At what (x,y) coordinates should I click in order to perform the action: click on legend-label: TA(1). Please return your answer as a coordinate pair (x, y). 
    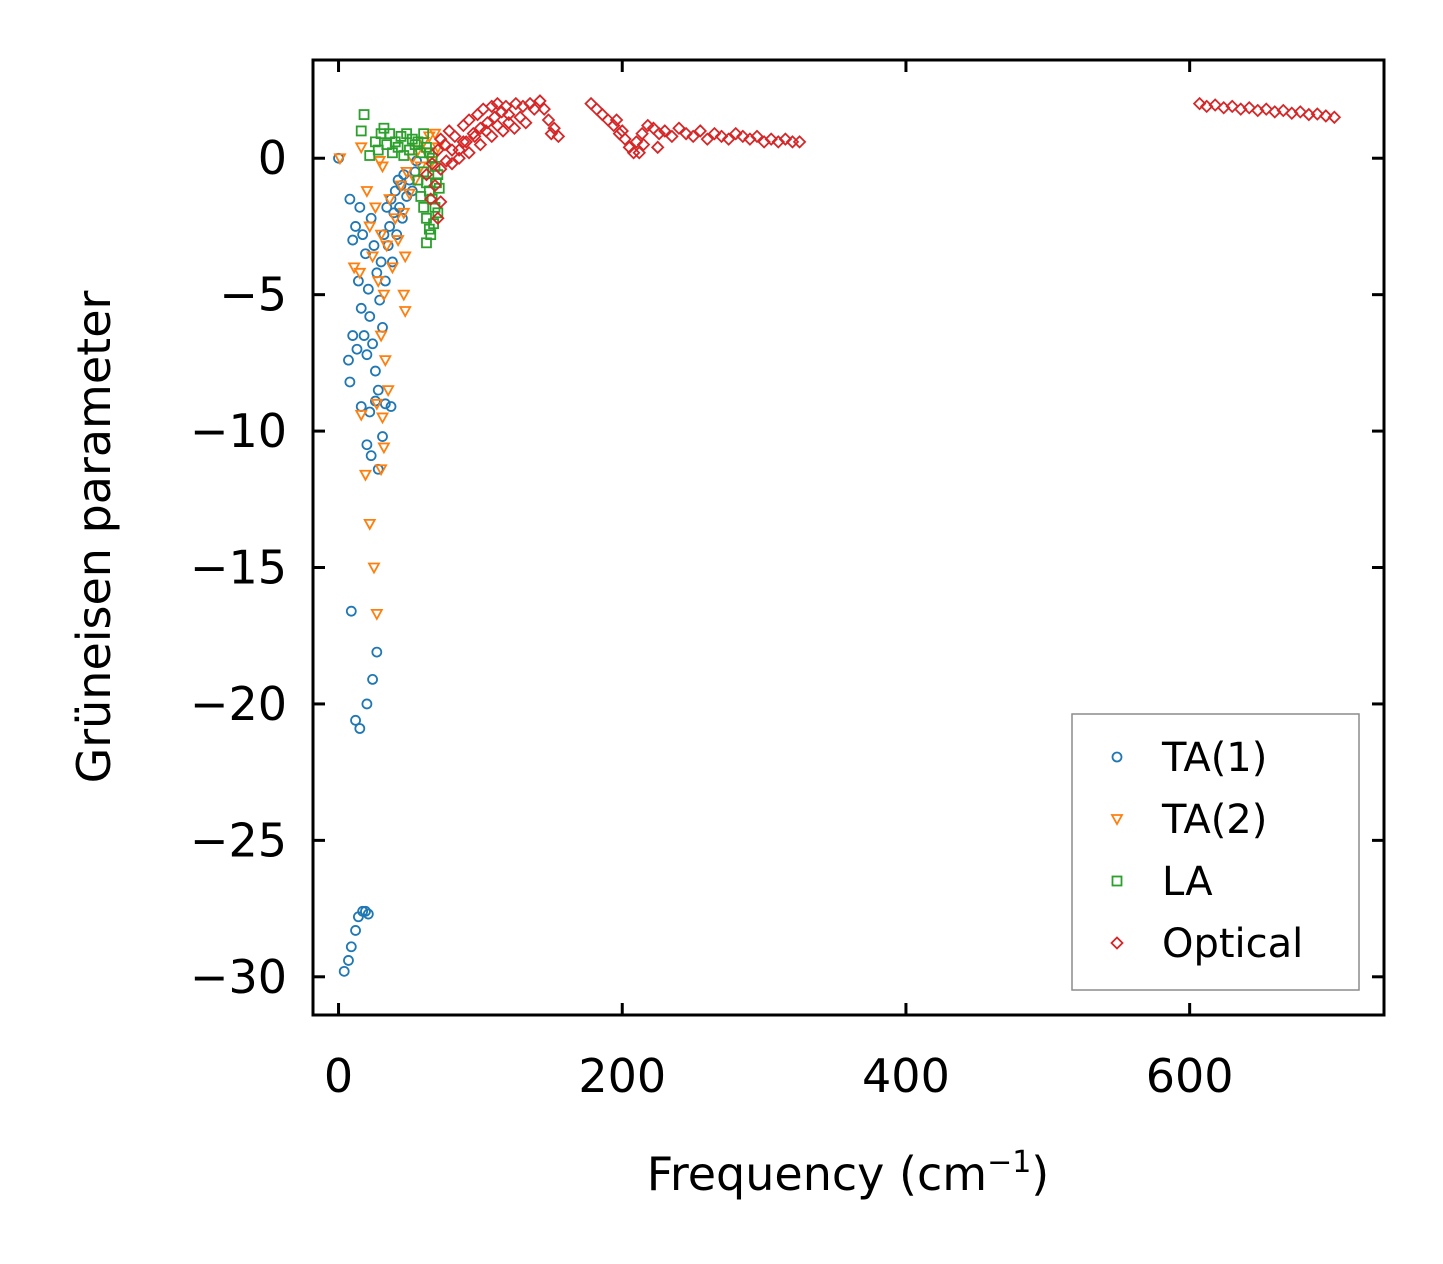
    Looking at the image, I should click on (1214, 758).